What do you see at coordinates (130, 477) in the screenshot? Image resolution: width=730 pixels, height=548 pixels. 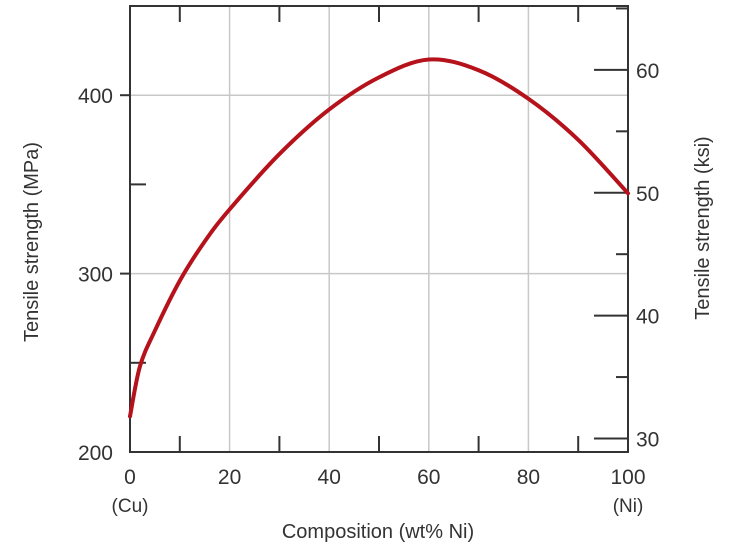 I see `x-tick-label-0: 0` at bounding box center [130, 477].